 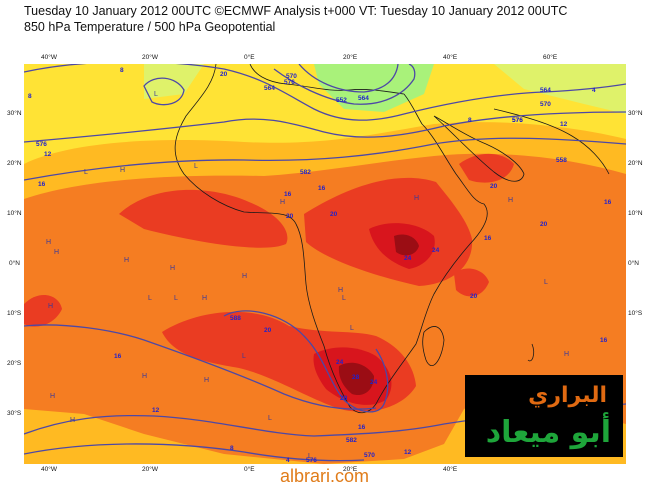 I want to click on lon-label-bottom: 40°E, so click(x=450, y=469).